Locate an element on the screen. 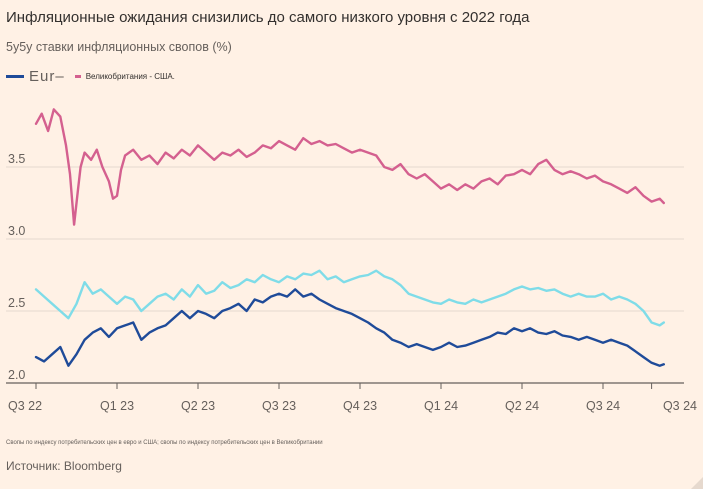  chart-source: Источник: Bloomberg is located at coordinates (64, 466).